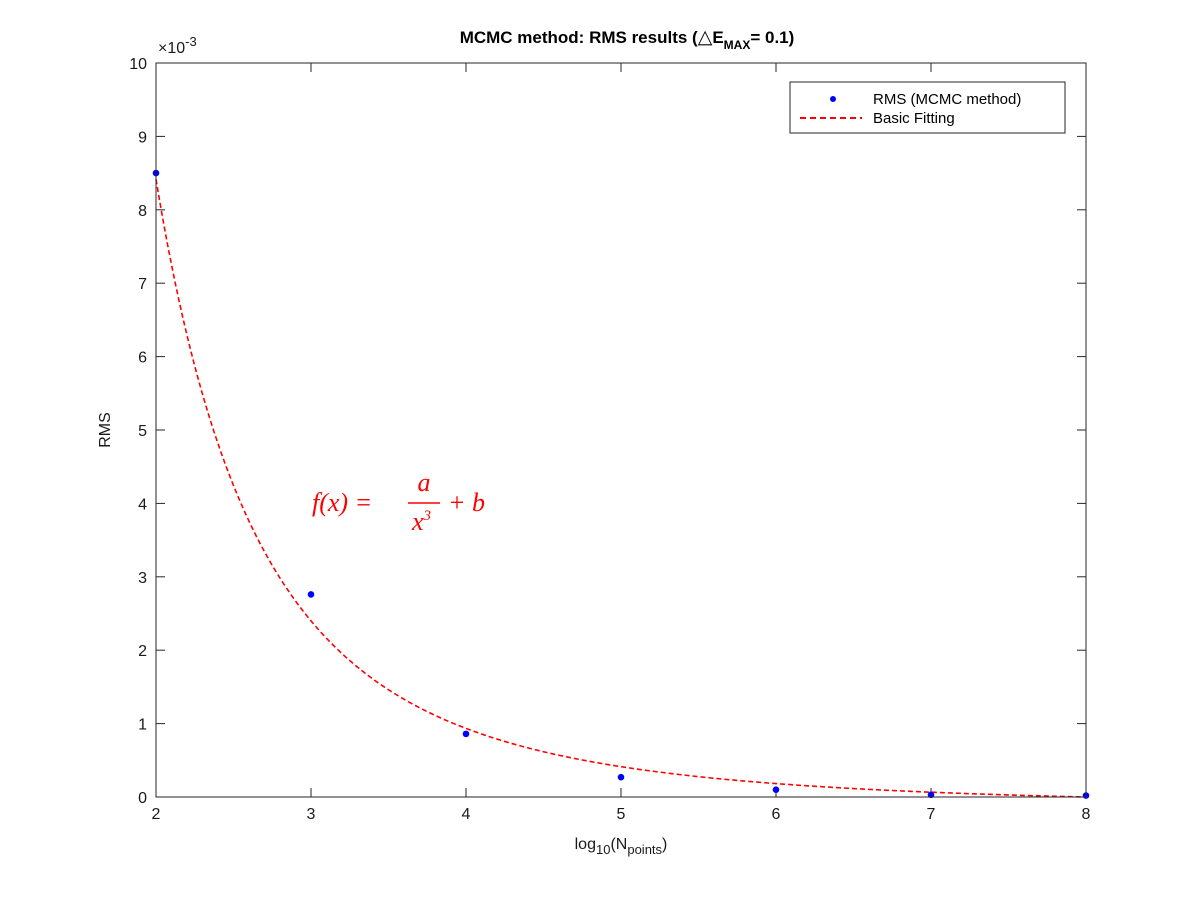 Image resolution: width=1200 pixels, height=900 pixels. I want to click on x-tick-label: 5, so click(621, 814).